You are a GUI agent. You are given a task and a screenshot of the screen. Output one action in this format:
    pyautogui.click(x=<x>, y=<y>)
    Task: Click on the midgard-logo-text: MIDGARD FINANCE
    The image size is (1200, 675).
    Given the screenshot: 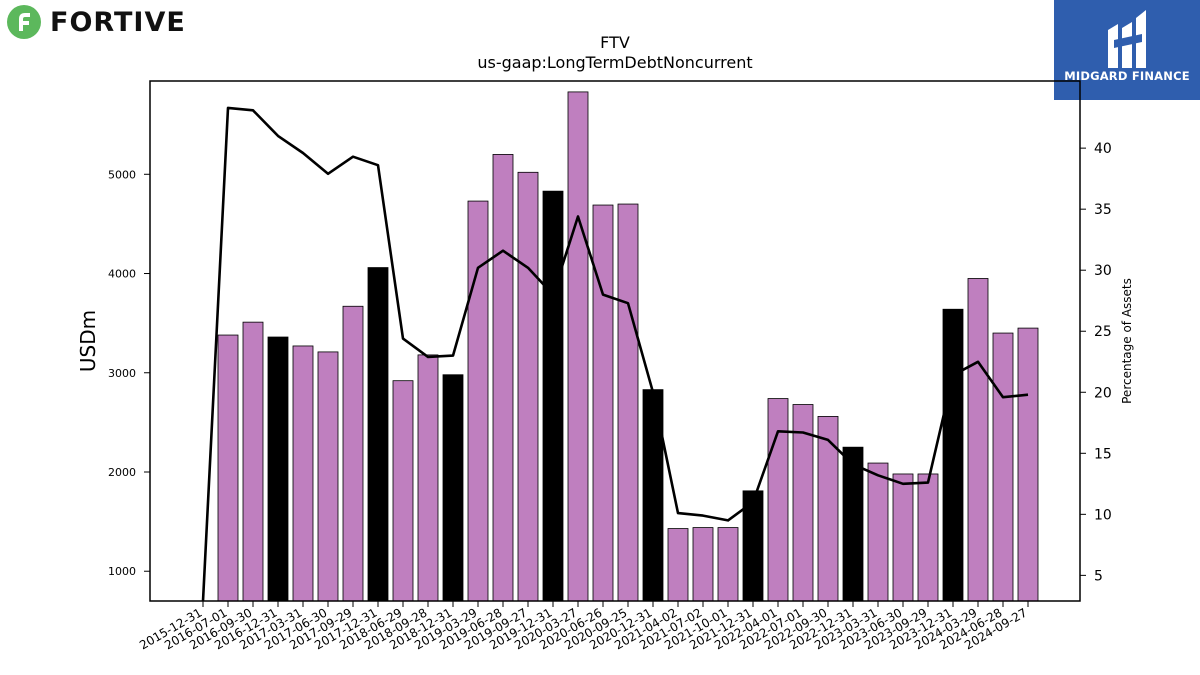 What is the action you would take?
    pyautogui.click(x=1127, y=76)
    